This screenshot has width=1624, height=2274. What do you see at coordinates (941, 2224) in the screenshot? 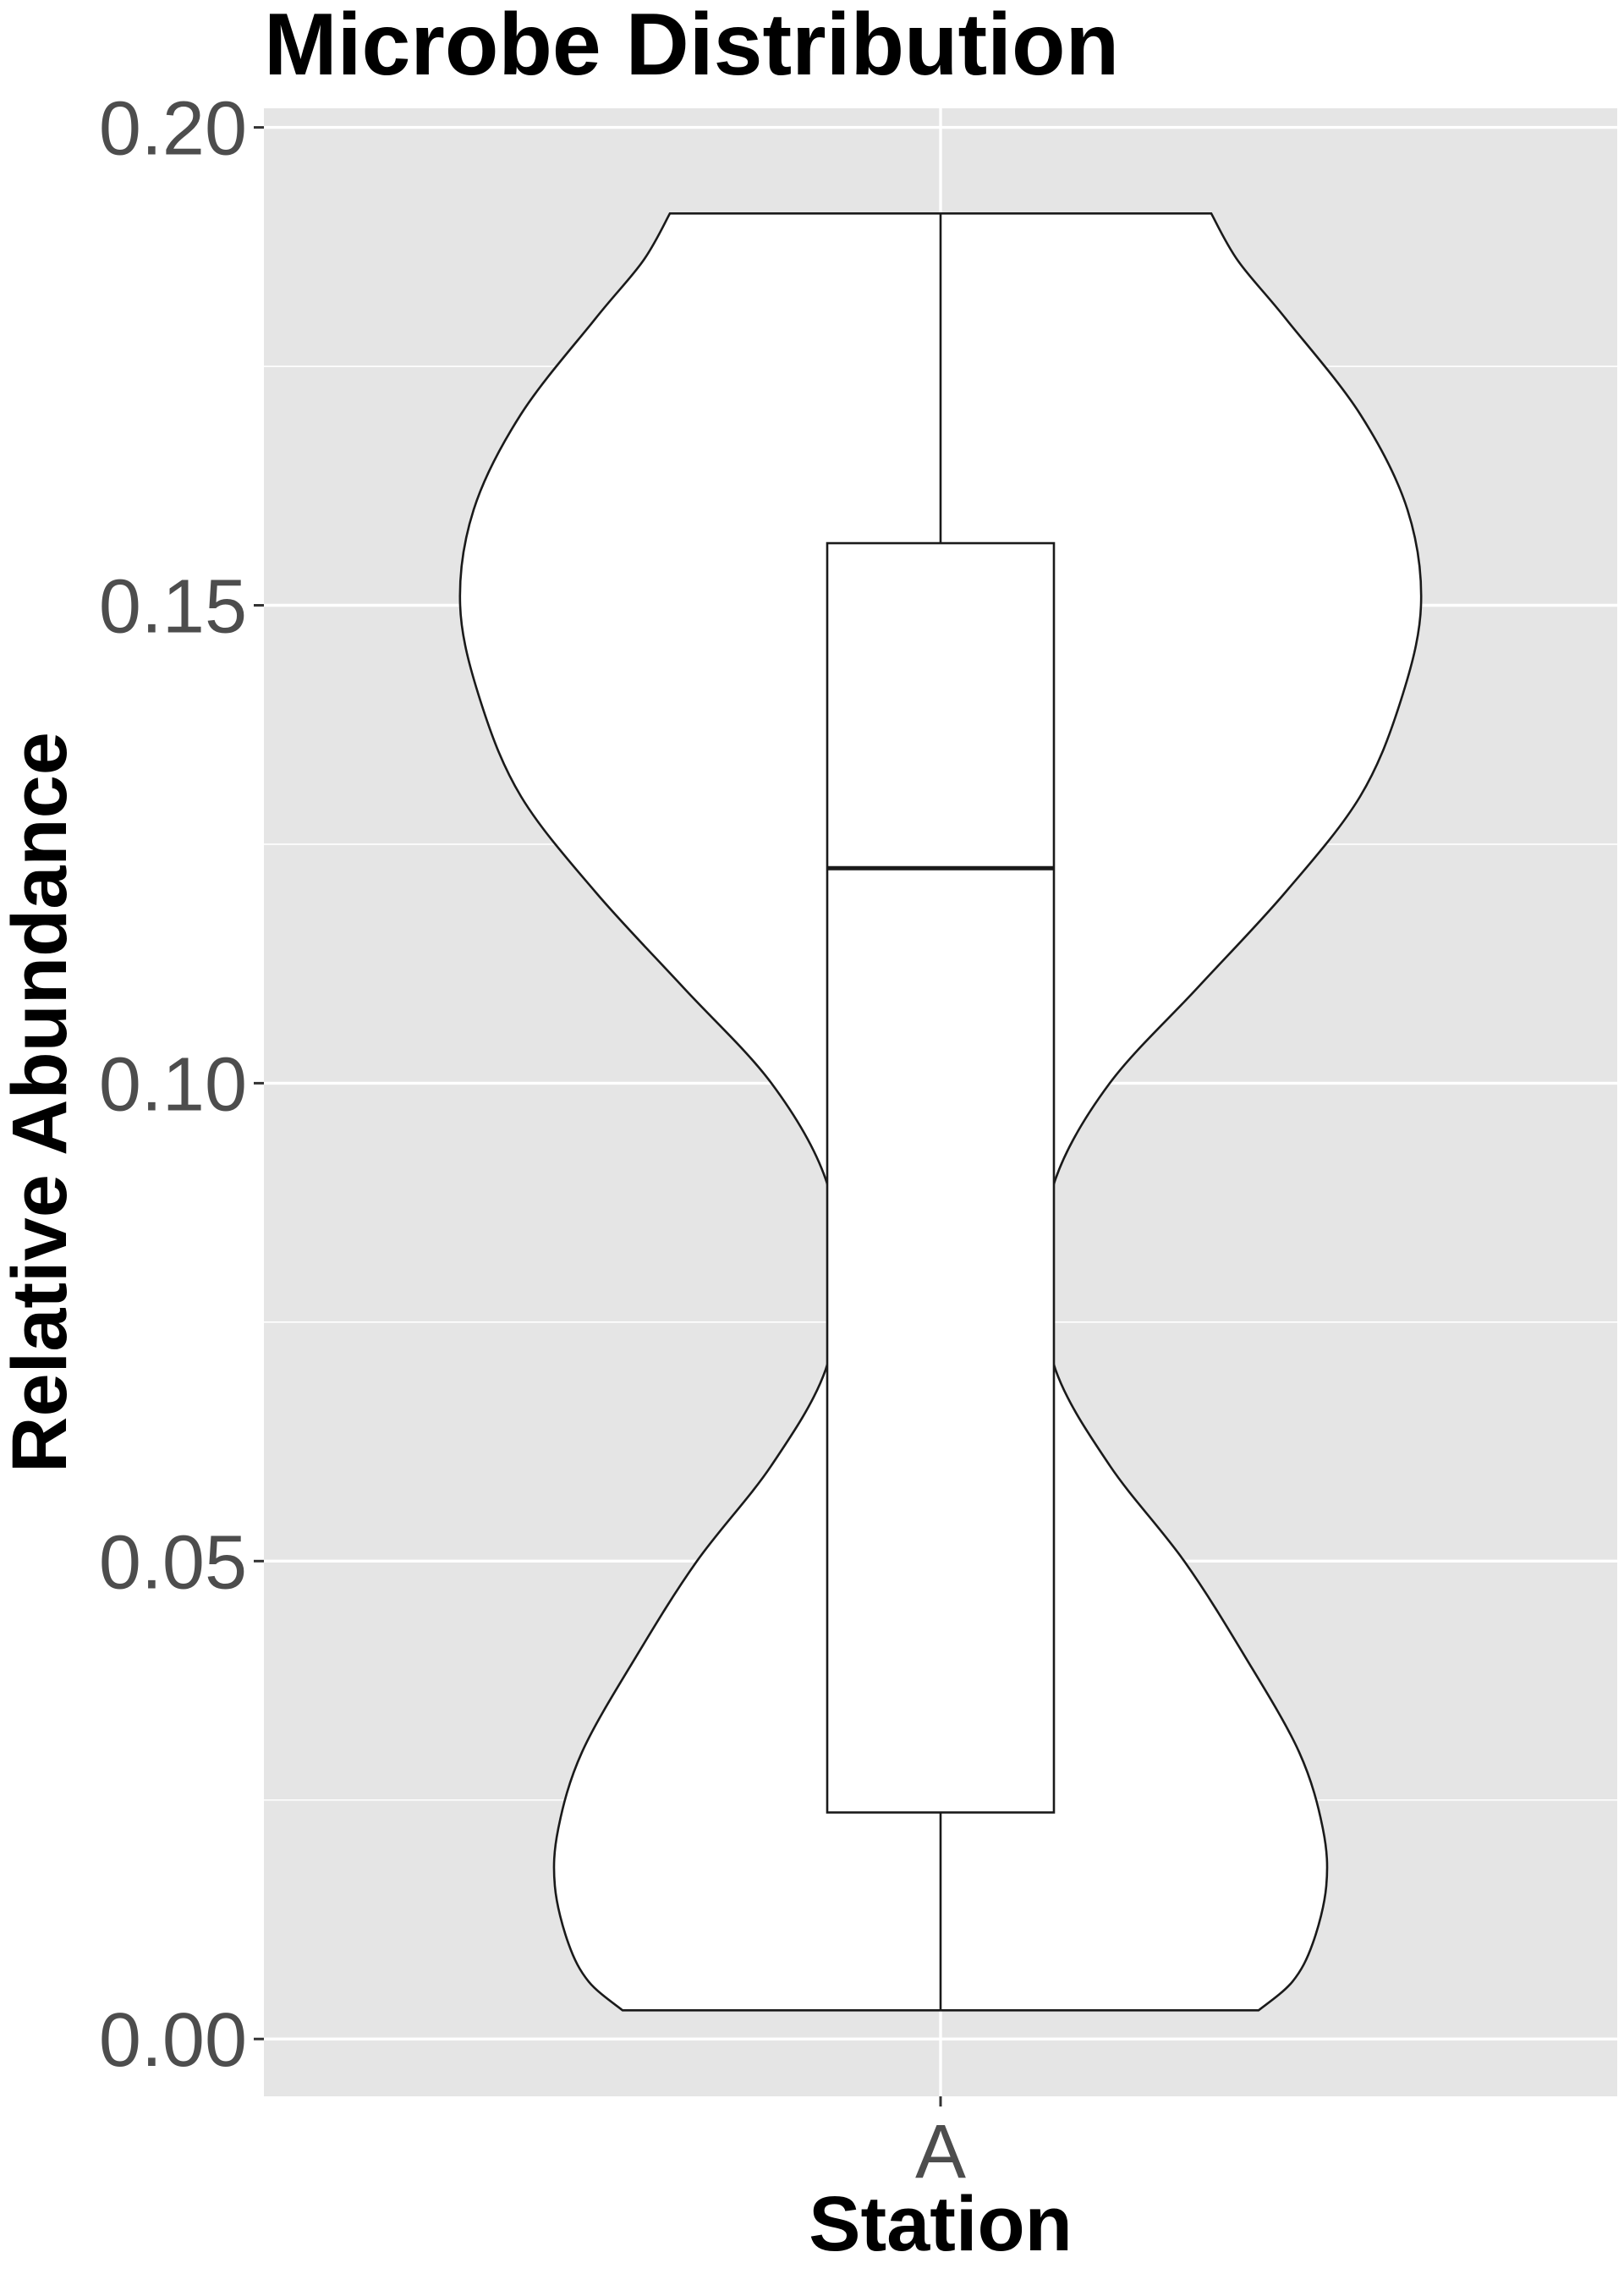
I see `x-axis-title: Station` at bounding box center [941, 2224].